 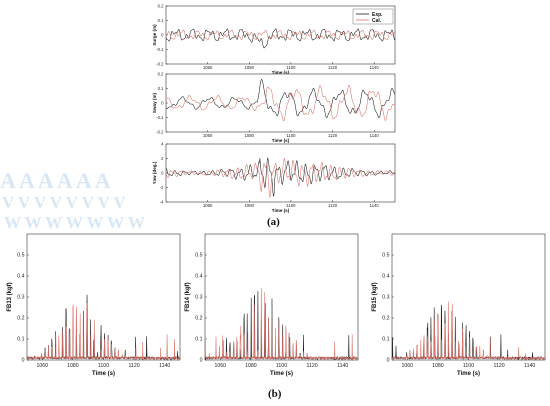 I want to click on y-tick-label: -2, so click(x=162, y=187).